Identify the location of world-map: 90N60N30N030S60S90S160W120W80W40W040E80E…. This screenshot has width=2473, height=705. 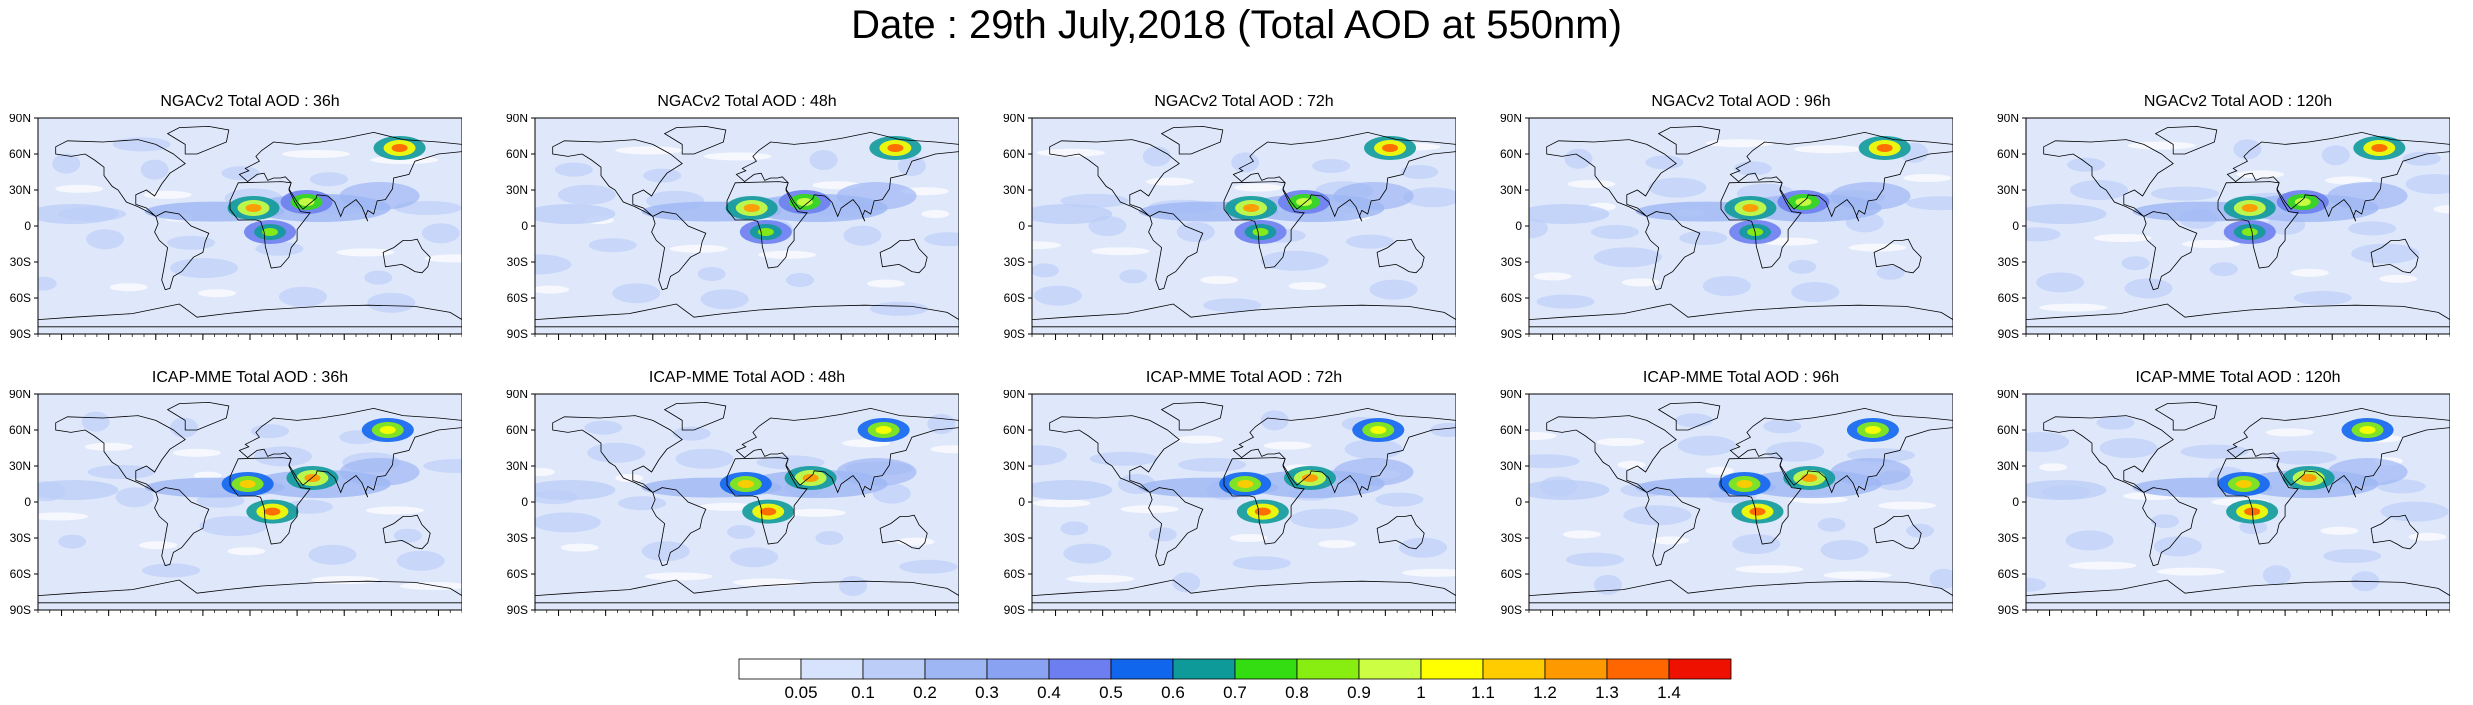
(732, 227).